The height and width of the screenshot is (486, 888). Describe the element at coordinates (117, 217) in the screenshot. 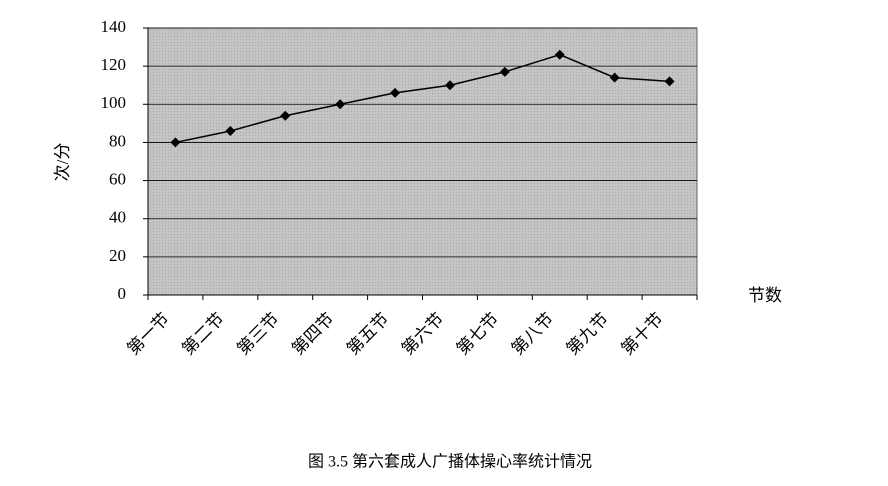

I see `y-tick-label: 40` at that location.